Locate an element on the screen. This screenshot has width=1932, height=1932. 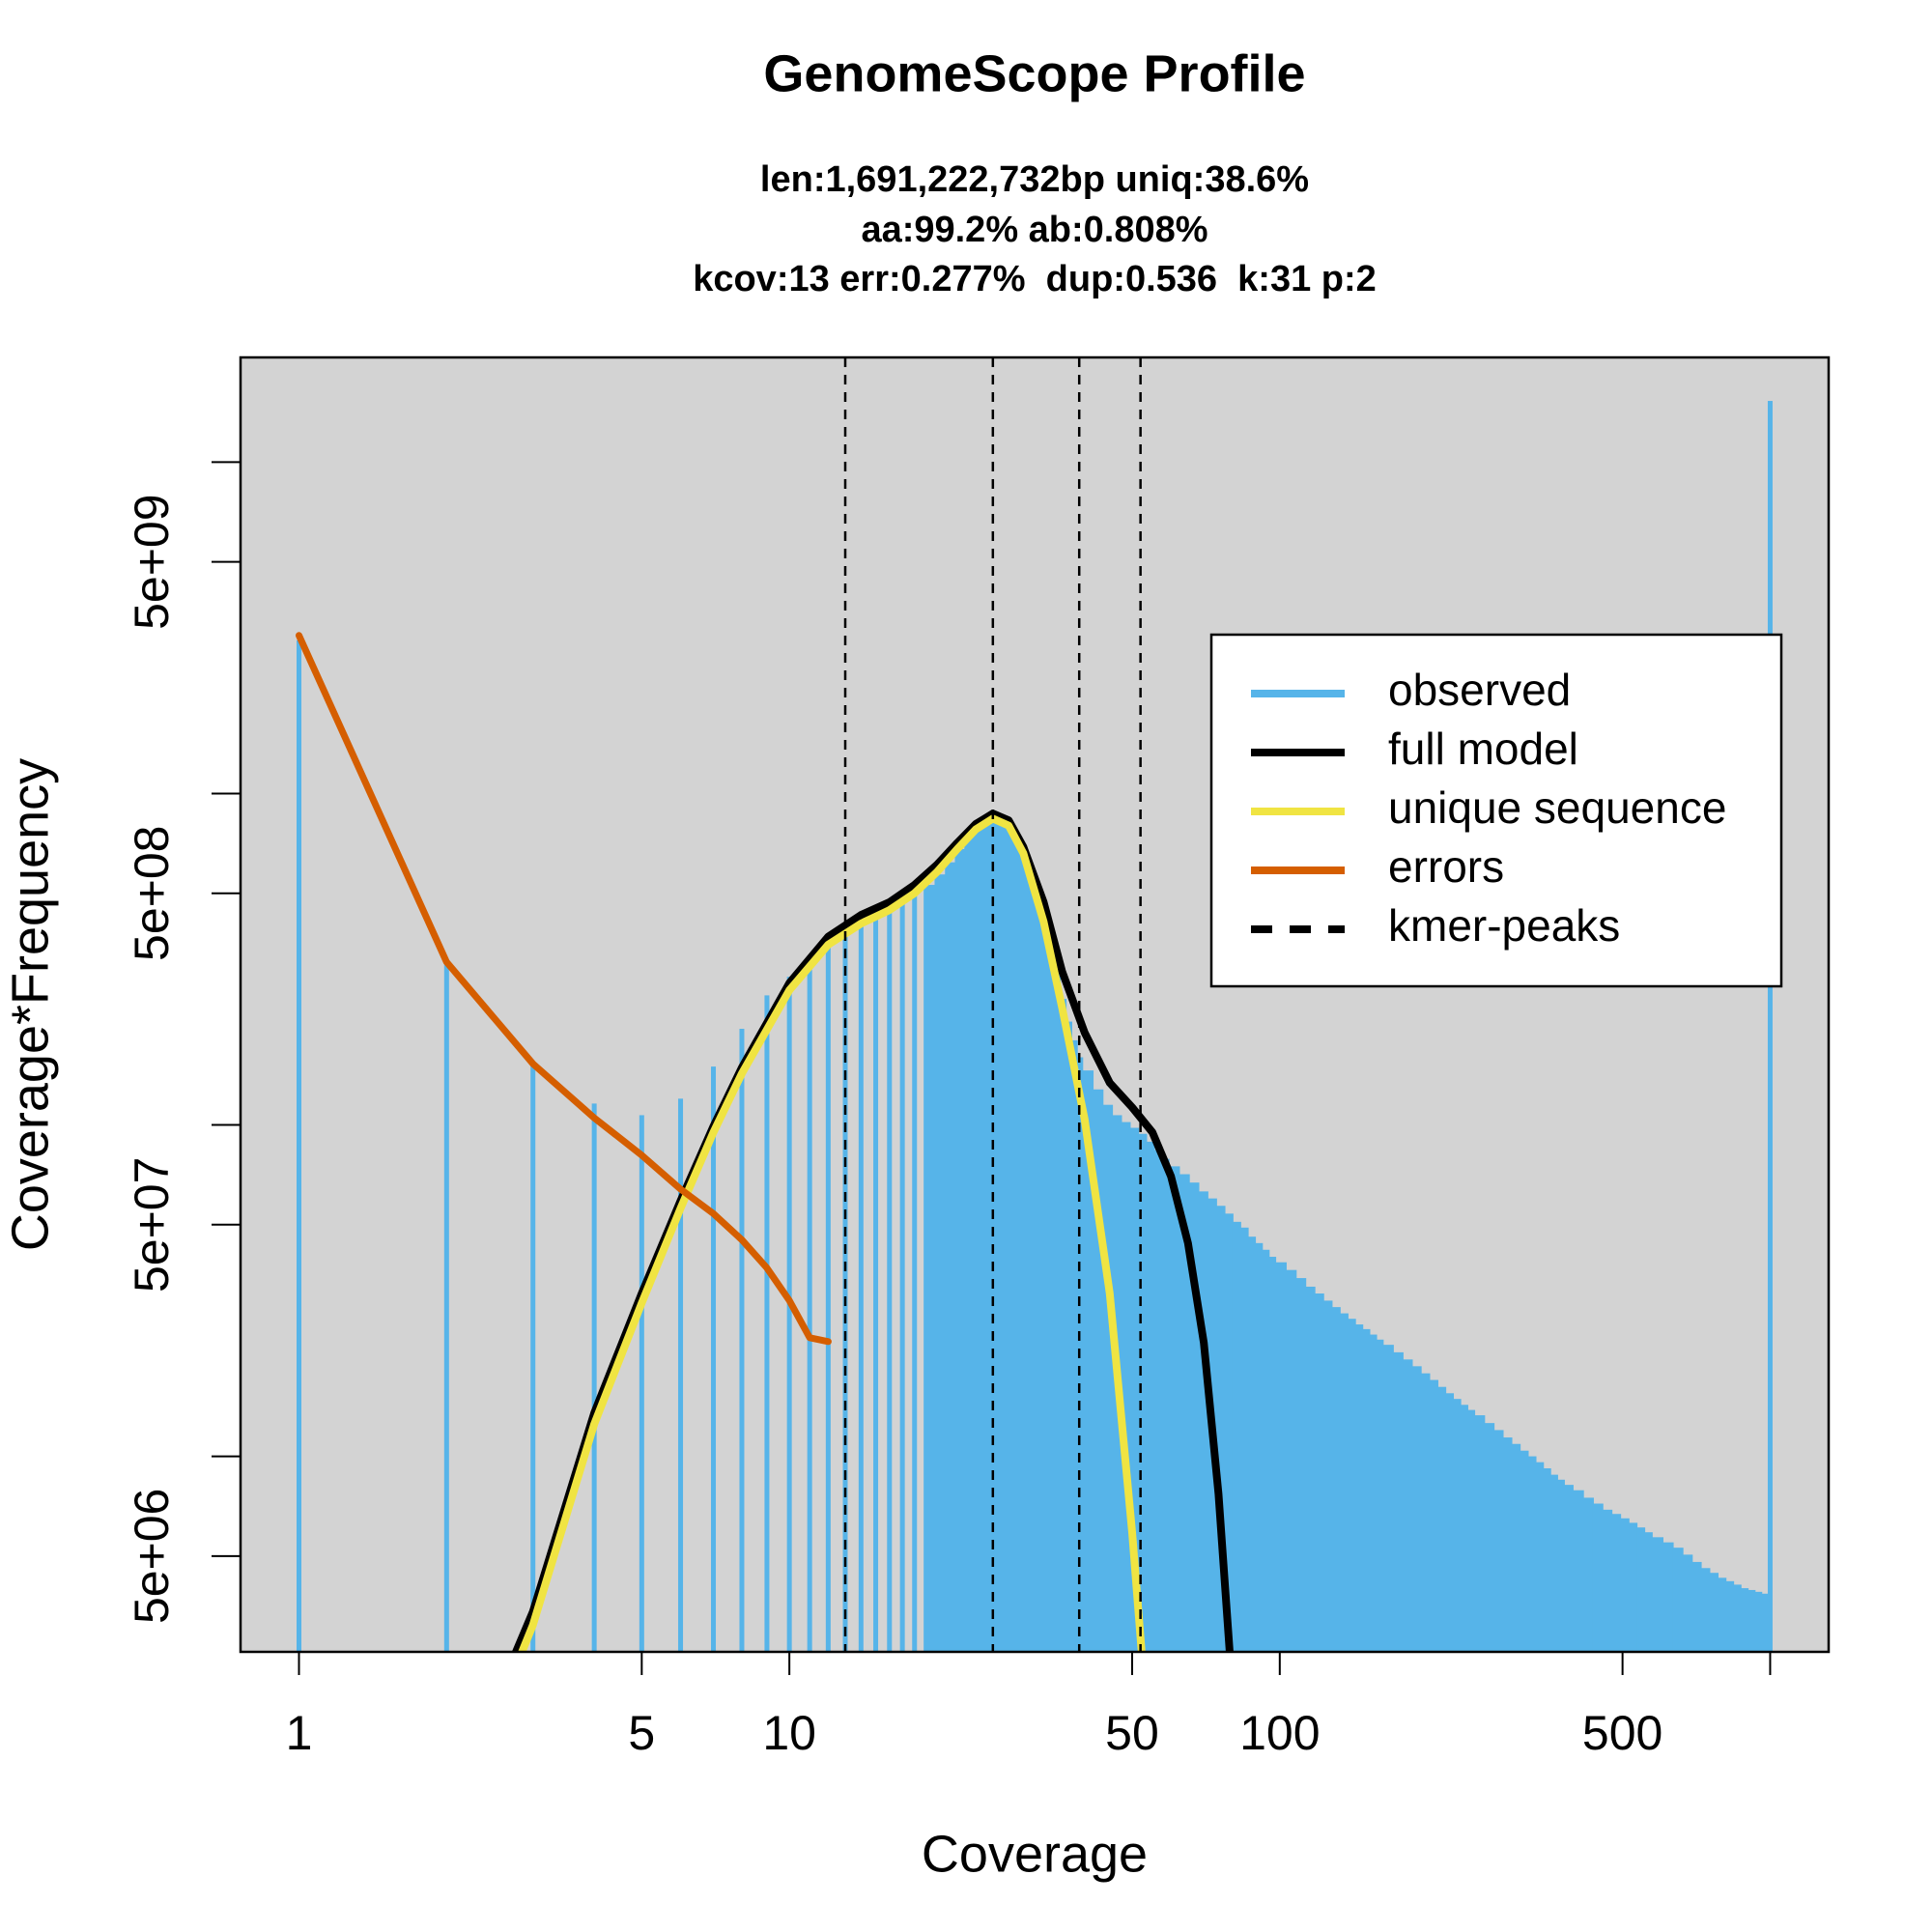
x-tick-label: 1 is located at coordinates (299, 1733).